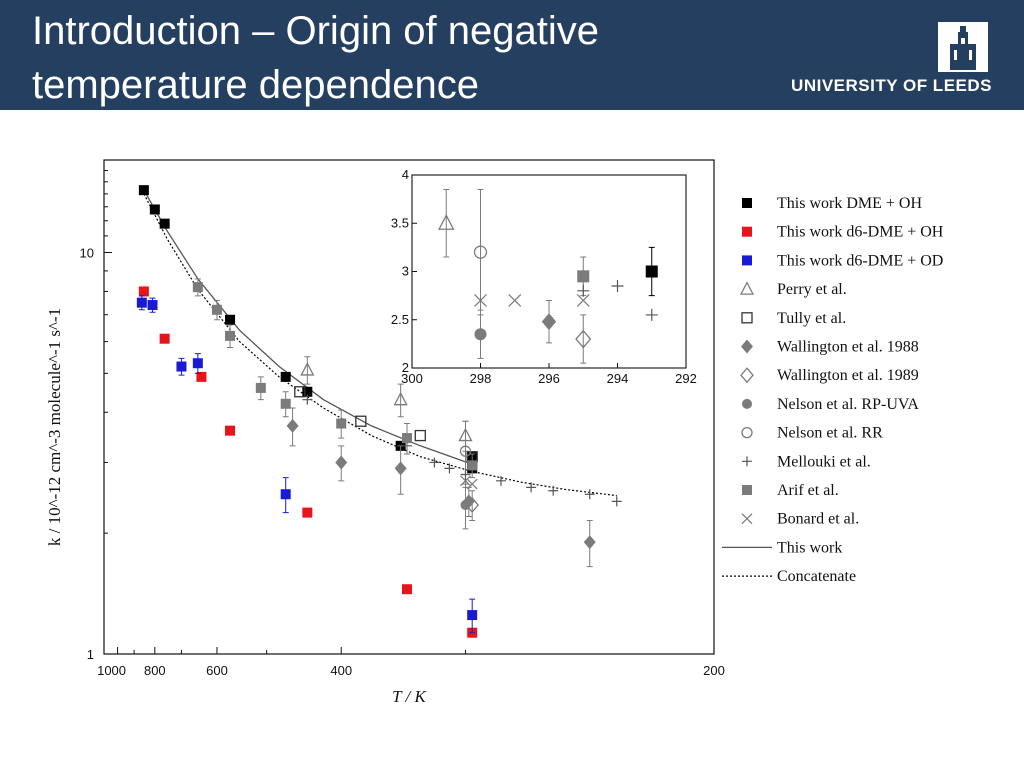 The image size is (1024, 768). Describe the element at coordinates (686, 378) in the screenshot. I see `inset-x-tick-label: 292` at that location.